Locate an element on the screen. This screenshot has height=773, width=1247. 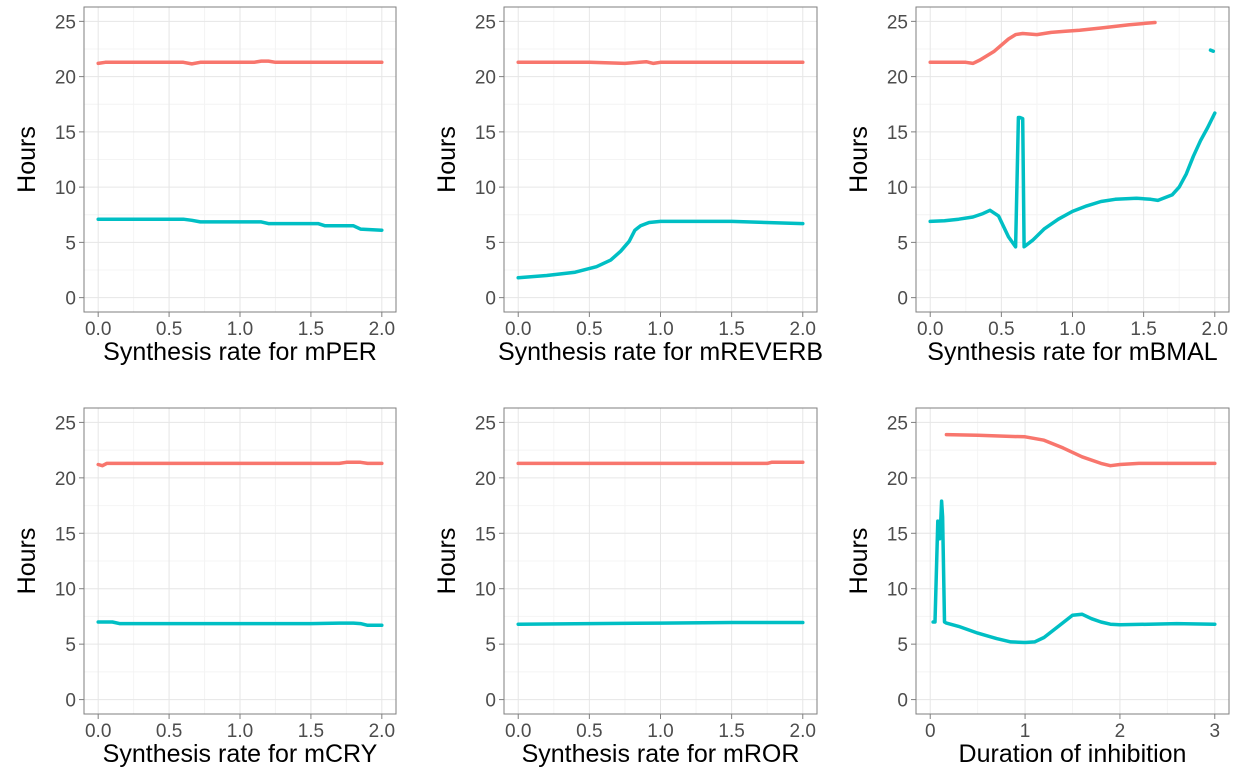
x-axis-title: Synthesis rate for mPER is located at coordinates (240, 352).